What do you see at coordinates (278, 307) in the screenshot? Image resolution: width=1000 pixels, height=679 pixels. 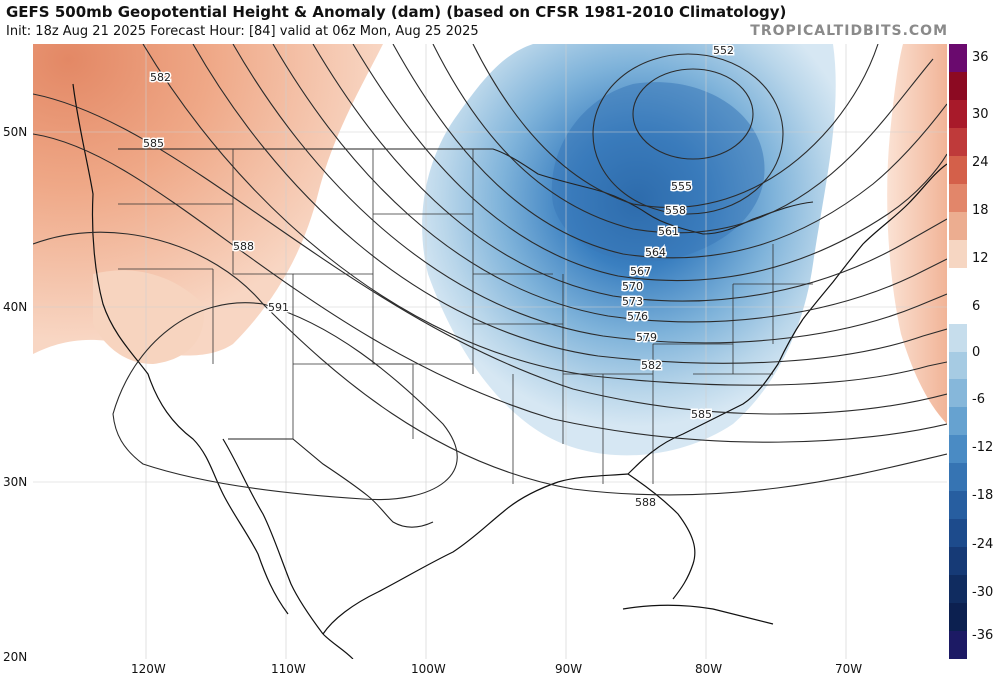 I see `contour-label: 591` at bounding box center [278, 307].